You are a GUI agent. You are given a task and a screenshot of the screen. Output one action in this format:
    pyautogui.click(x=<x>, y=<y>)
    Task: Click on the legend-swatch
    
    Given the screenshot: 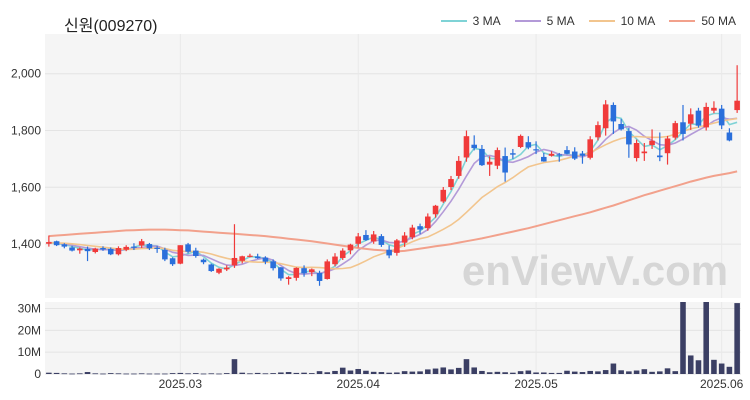 What is the action you would take?
    pyautogui.click(x=527, y=21)
    